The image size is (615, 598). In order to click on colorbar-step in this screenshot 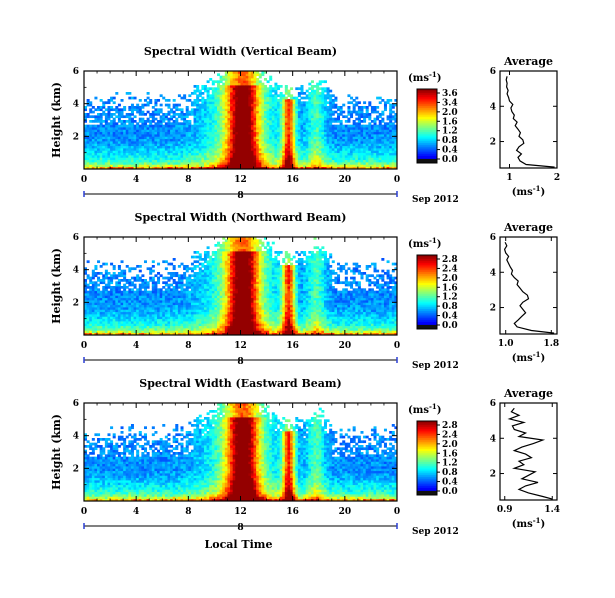, I will do `click(427, 116)`.